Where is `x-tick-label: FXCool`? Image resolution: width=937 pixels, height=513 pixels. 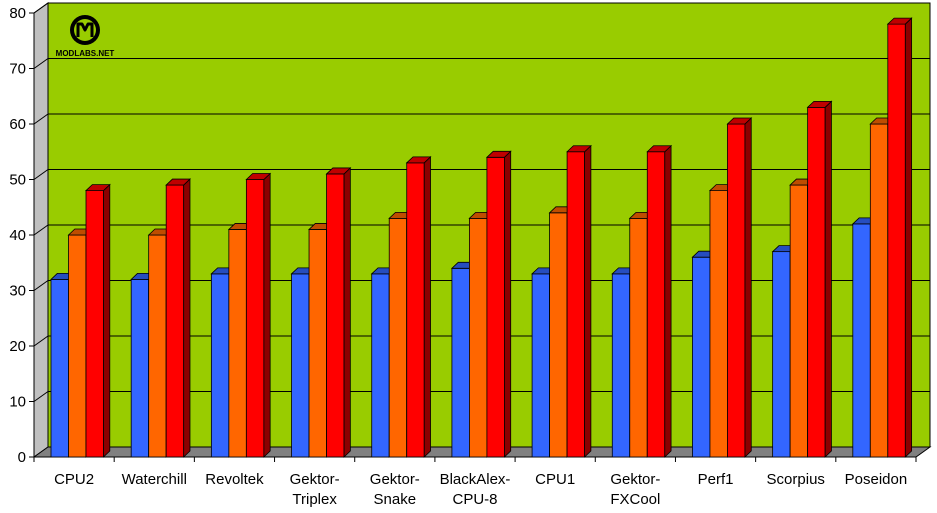
x-tick-label: FXCool is located at coordinates (635, 499).